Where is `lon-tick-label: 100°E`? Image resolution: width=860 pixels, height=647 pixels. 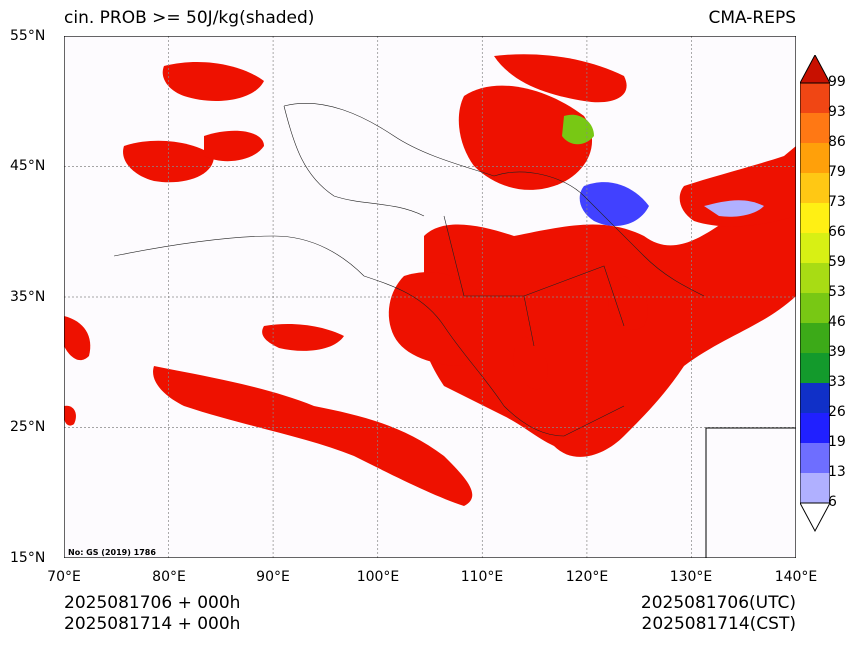 lon-tick-label: 100°E is located at coordinates (378, 577).